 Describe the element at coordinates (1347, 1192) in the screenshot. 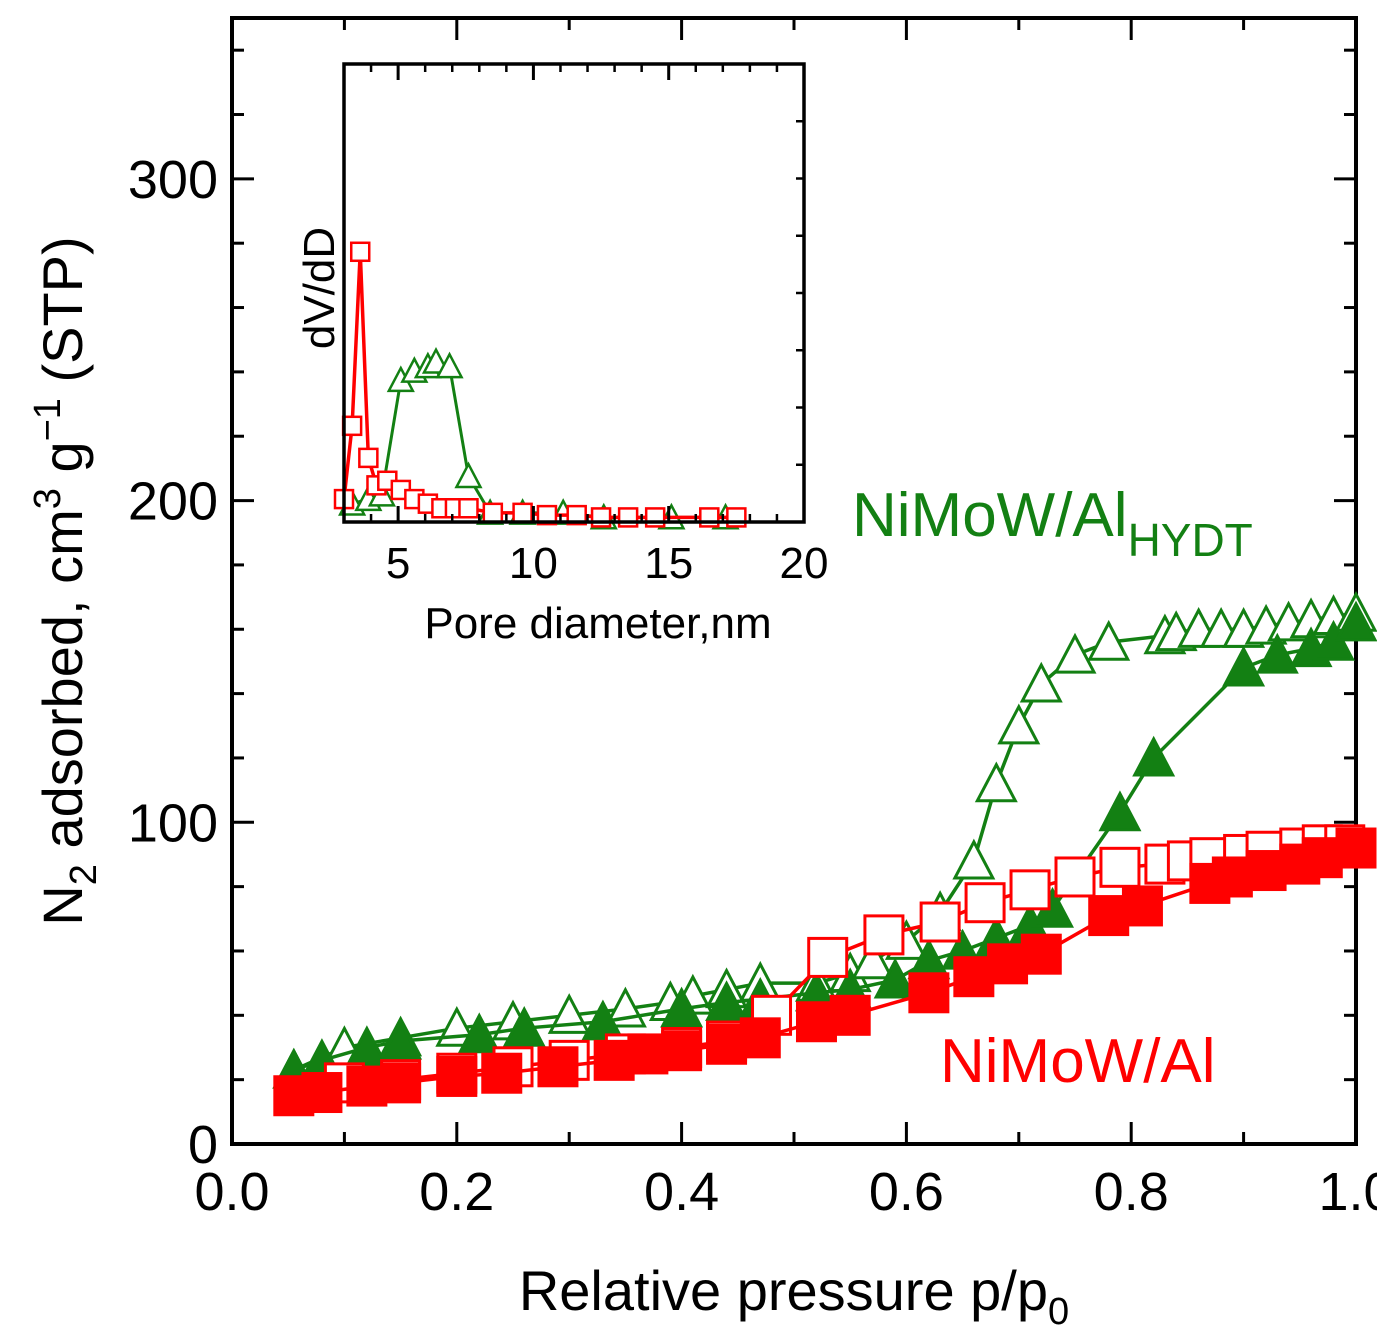

I see `x-tick-label: 1.0` at that location.